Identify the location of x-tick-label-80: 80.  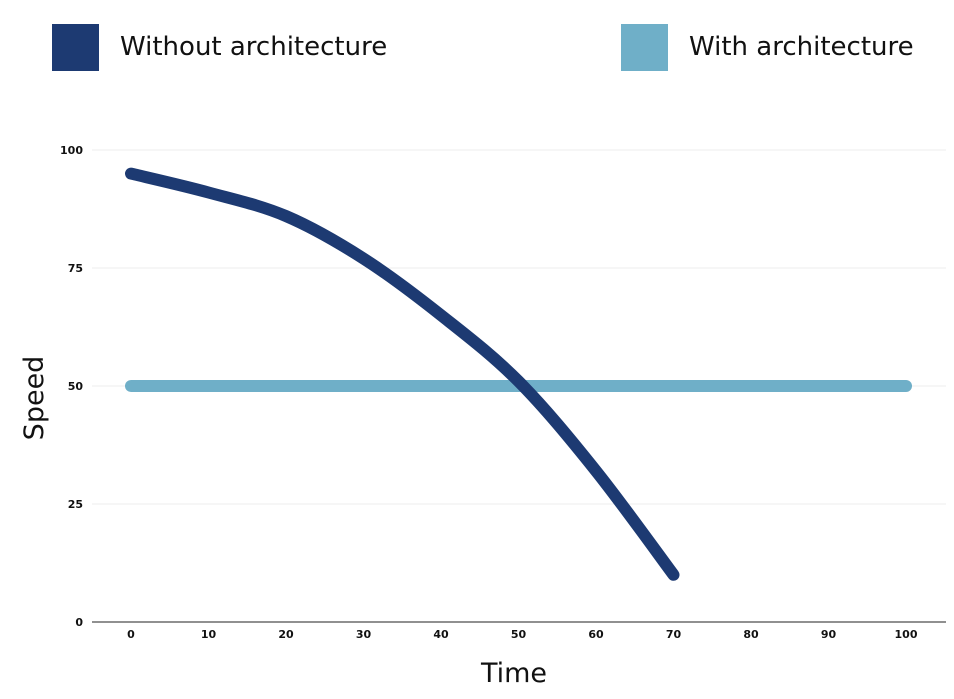
(751, 634).